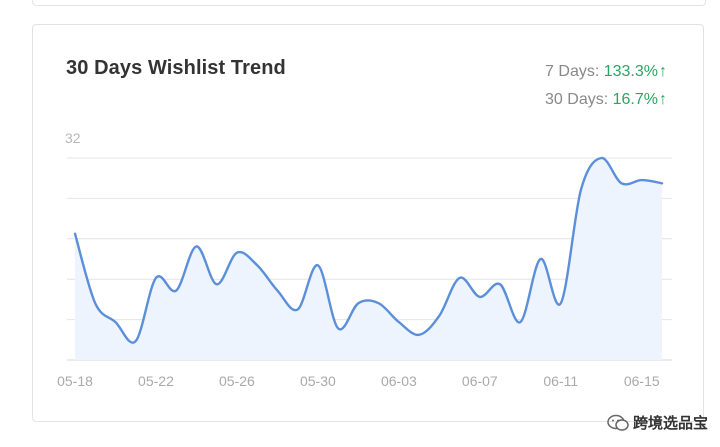 This screenshot has width=720, height=447. I want to click on stat-7-days-label: 7 Days:, so click(574, 71).